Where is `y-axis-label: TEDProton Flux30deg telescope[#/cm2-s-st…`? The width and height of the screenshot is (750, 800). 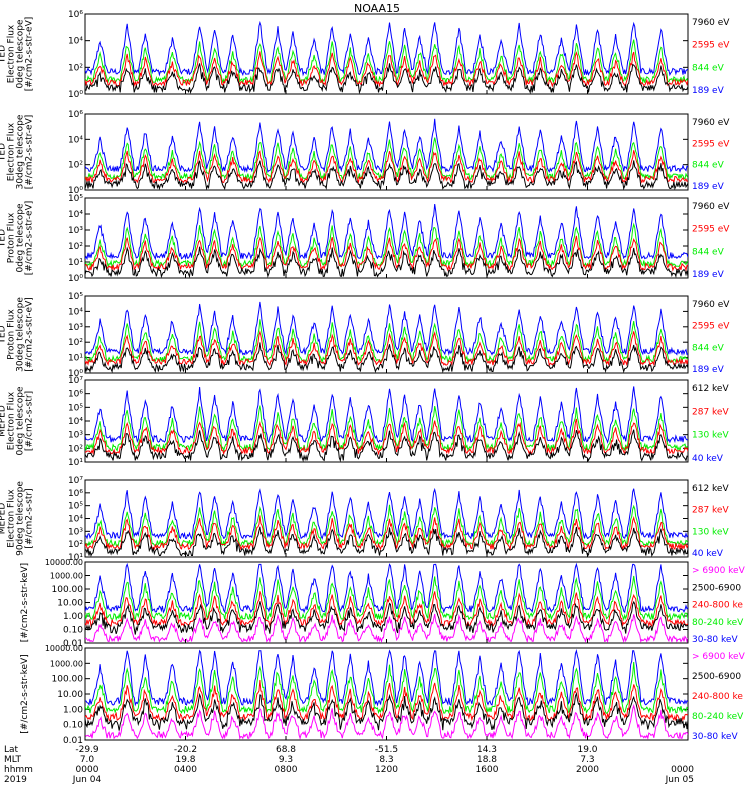 y-axis-label: TEDProton Flux30deg telescope[#/cm2-s-st… is located at coordinates (17, 334).